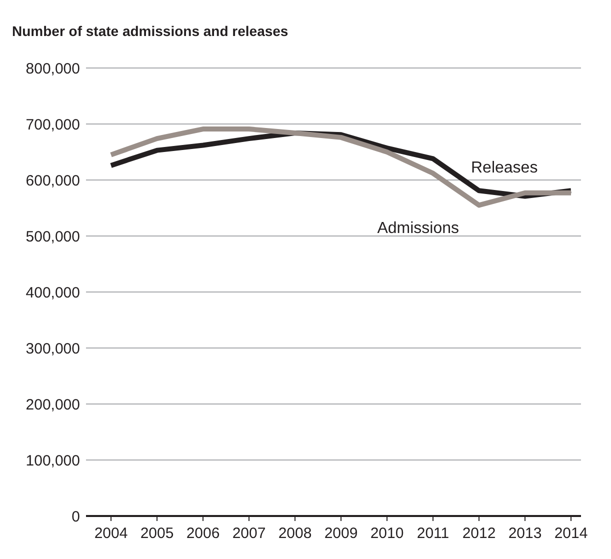 This screenshot has width=611, height=559. What do you see at coordinates (53, 237) in the screenshot?
I see `y-tick-label: 500,000` at bounding box center [53, 237].